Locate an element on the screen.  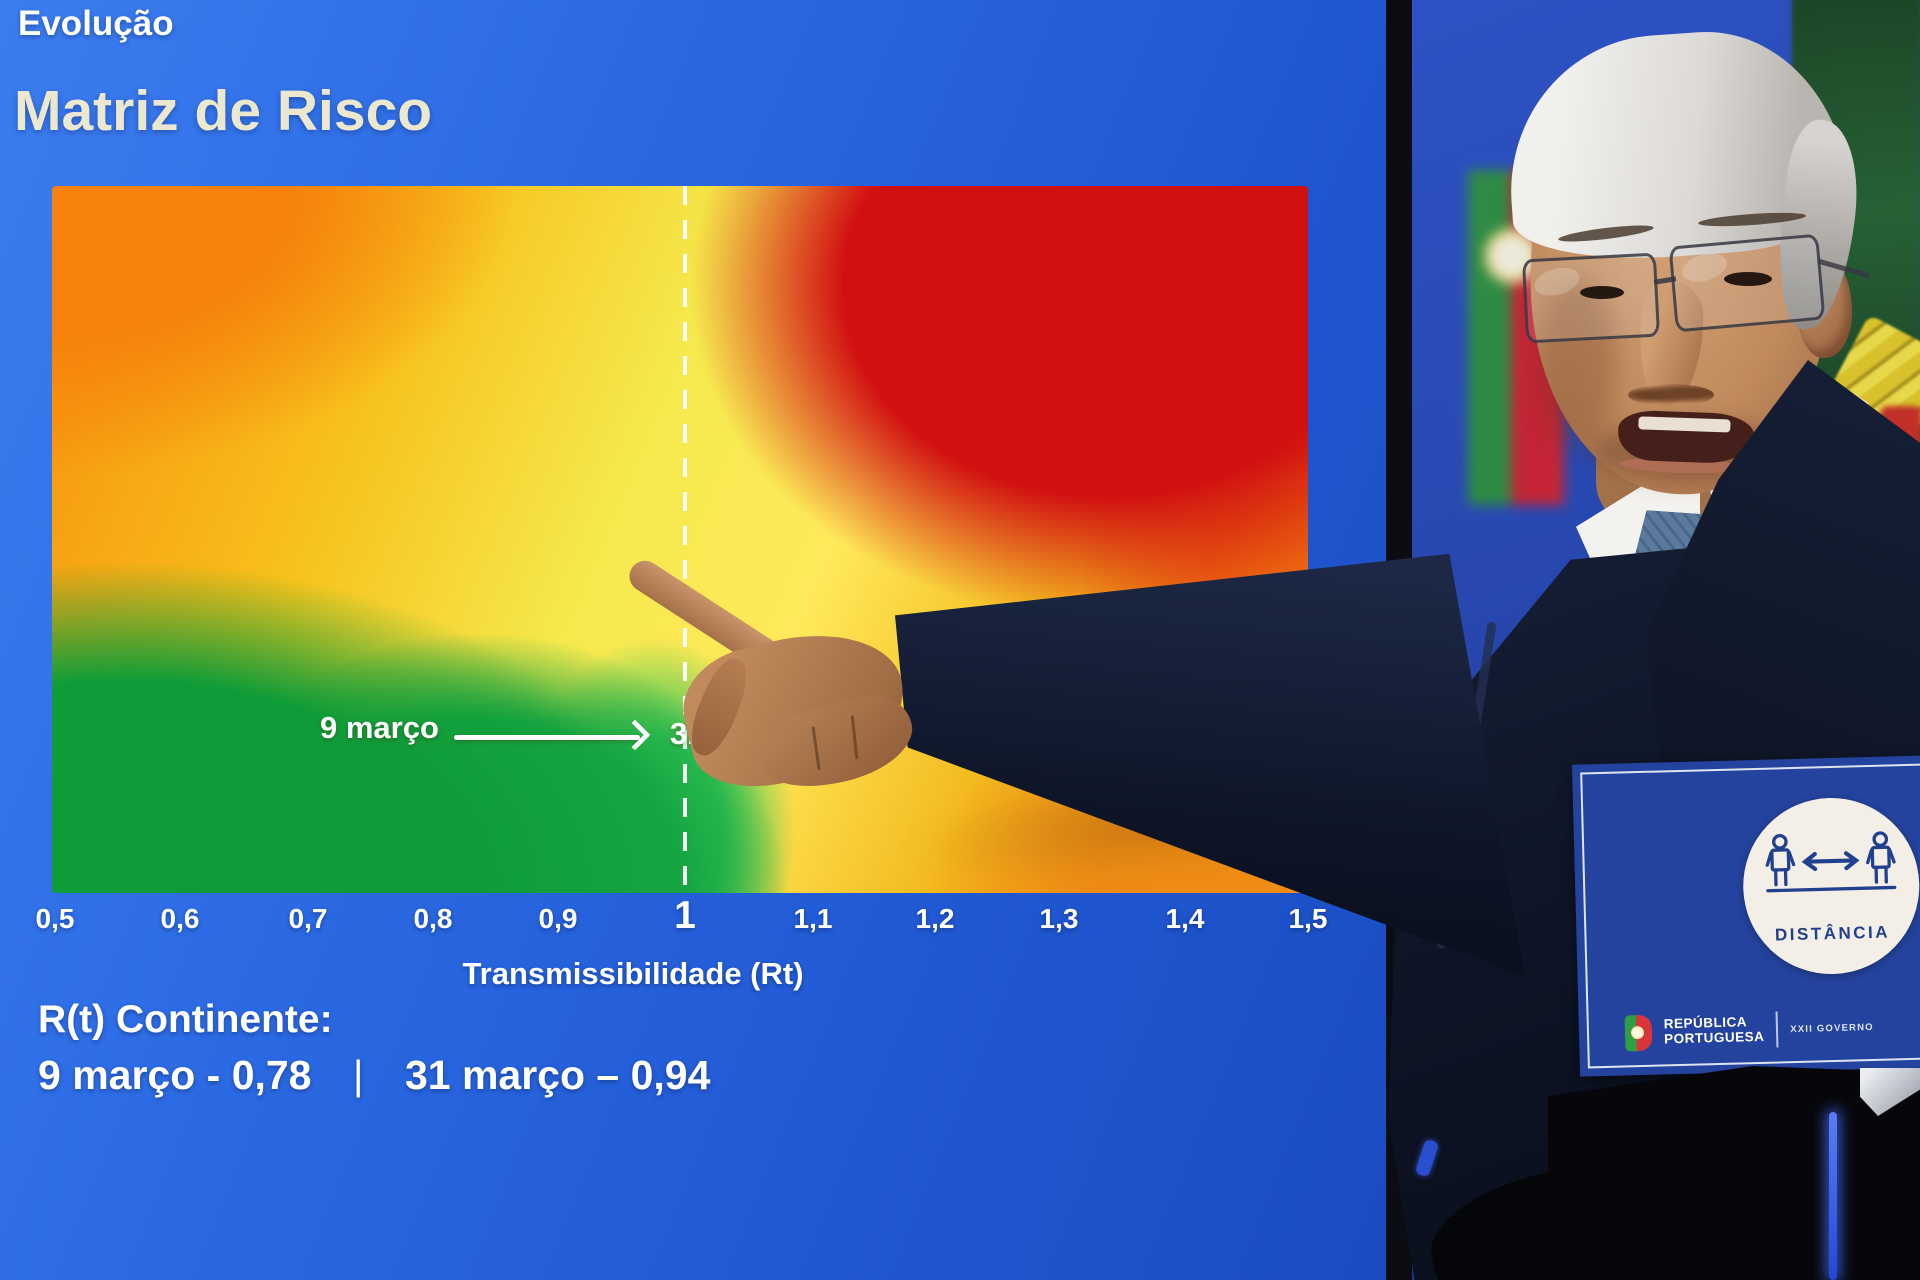
nostrils is located at coordinates (1671, 395).